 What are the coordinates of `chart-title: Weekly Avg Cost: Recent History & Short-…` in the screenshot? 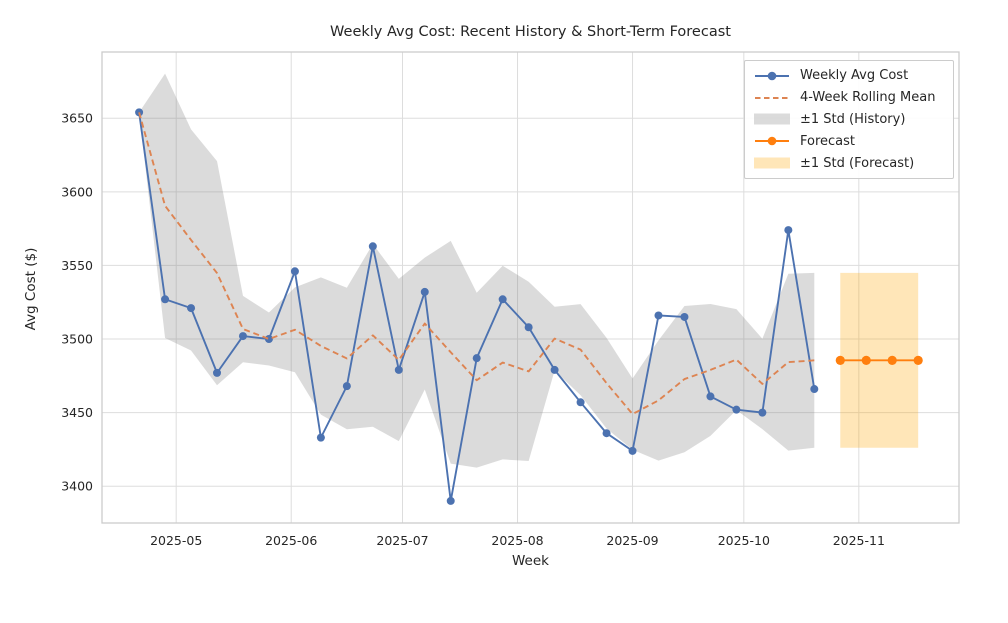 It's located at (530, 32).